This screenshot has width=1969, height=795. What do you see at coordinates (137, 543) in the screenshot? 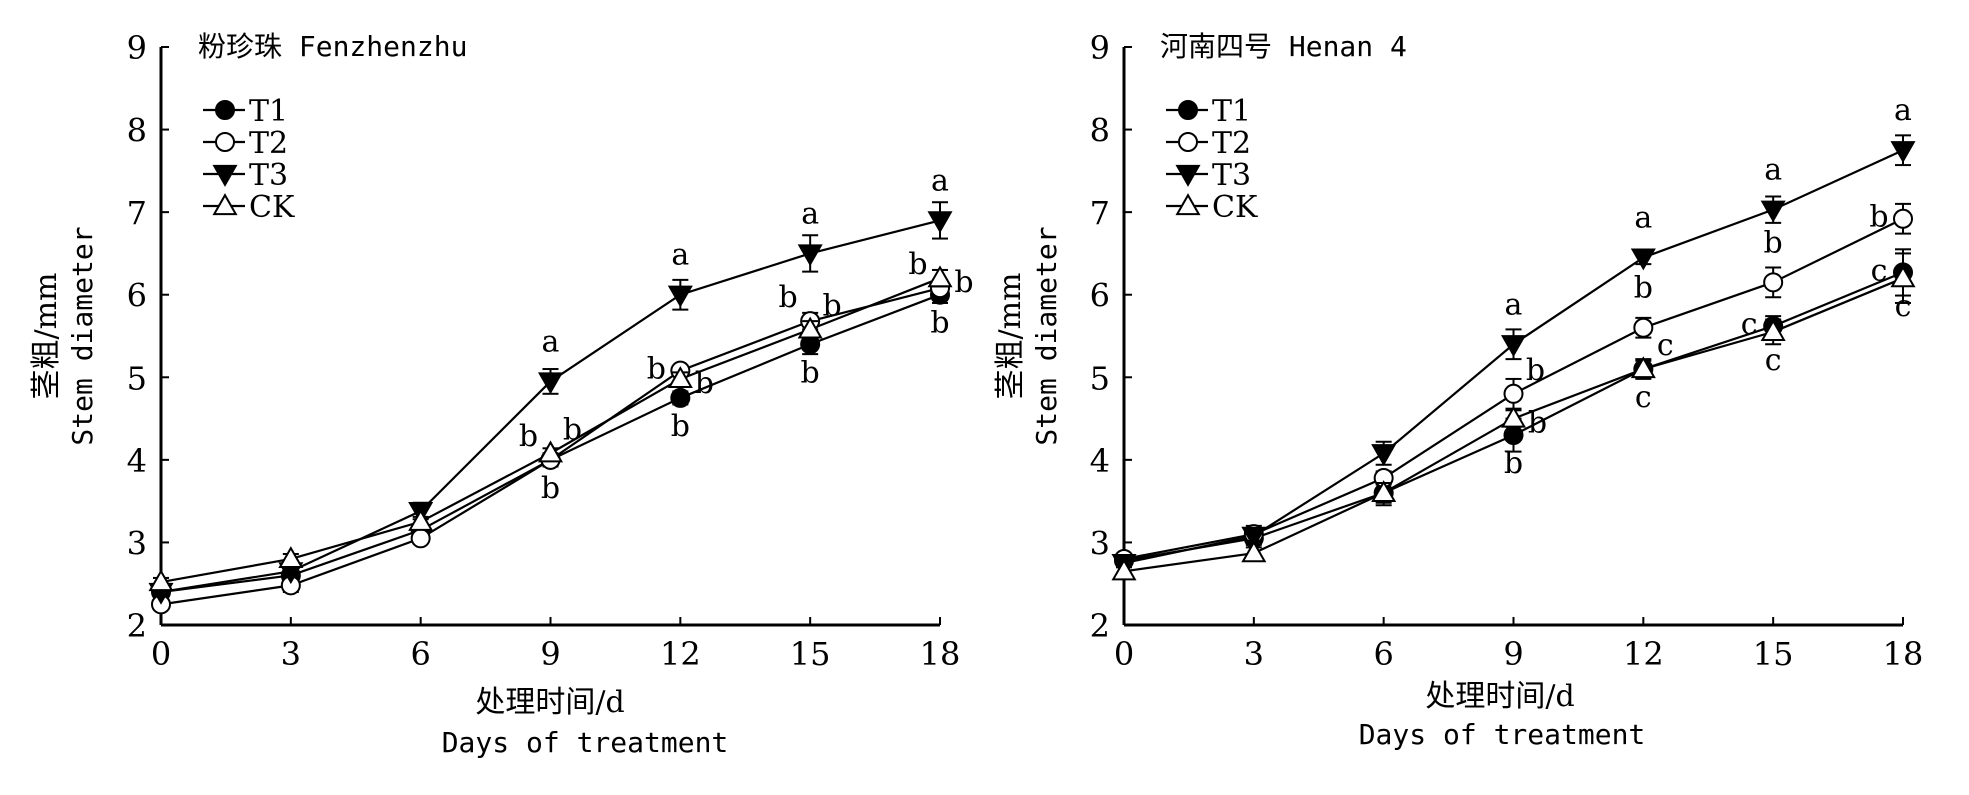
I see `y-tick-label: 3` at bounding box center [137, 543].